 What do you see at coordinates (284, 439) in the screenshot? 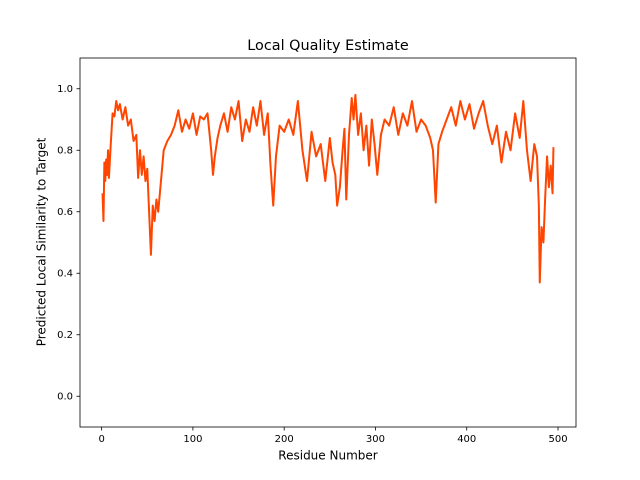
I see `x-tick-label: 200` at bounding box center [284, 439].